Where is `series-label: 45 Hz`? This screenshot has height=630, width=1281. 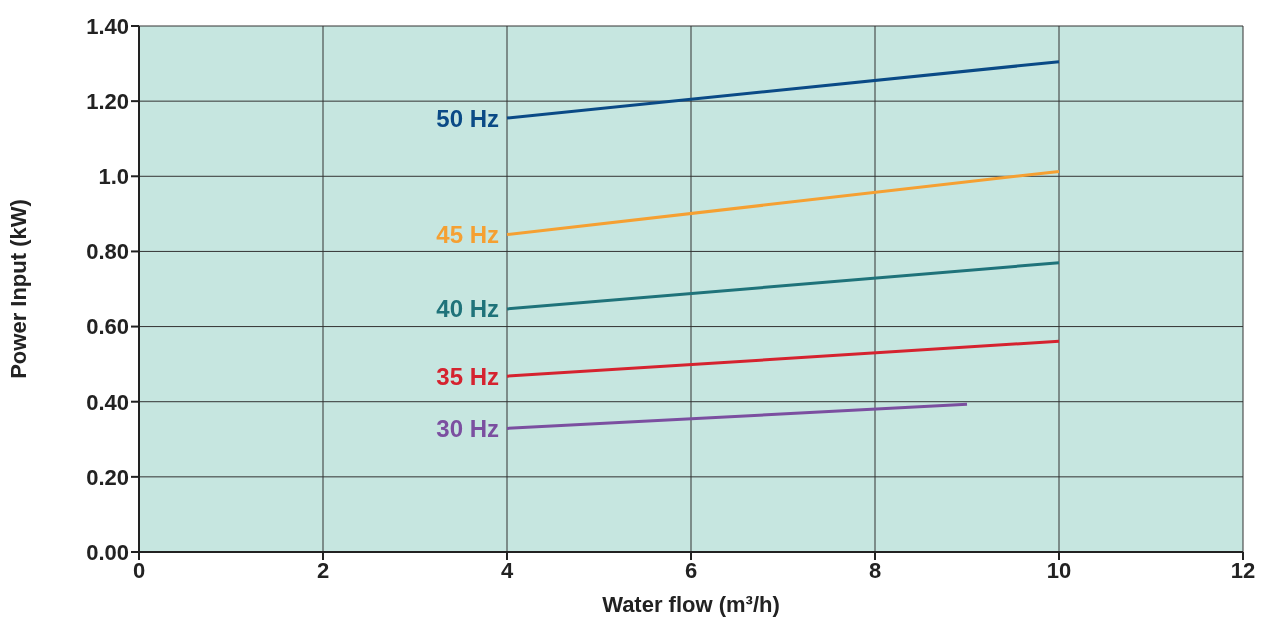
series-label: 45 Hz is located at coordinates (467, 235).